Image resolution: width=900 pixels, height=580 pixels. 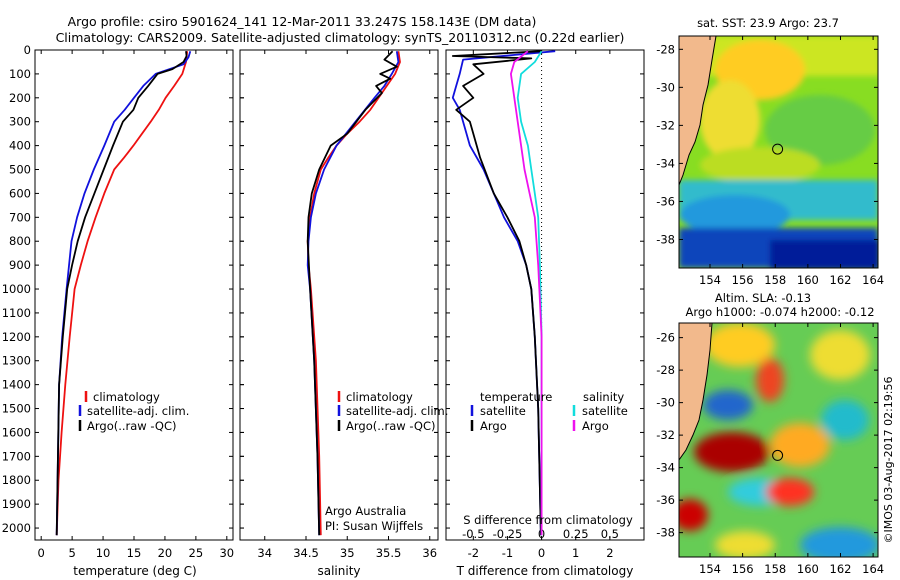 What do you see at coordinates (16, 313) in the screenshot?
I see `depth-tick-label: 1100` at bounding box center [16, 313].